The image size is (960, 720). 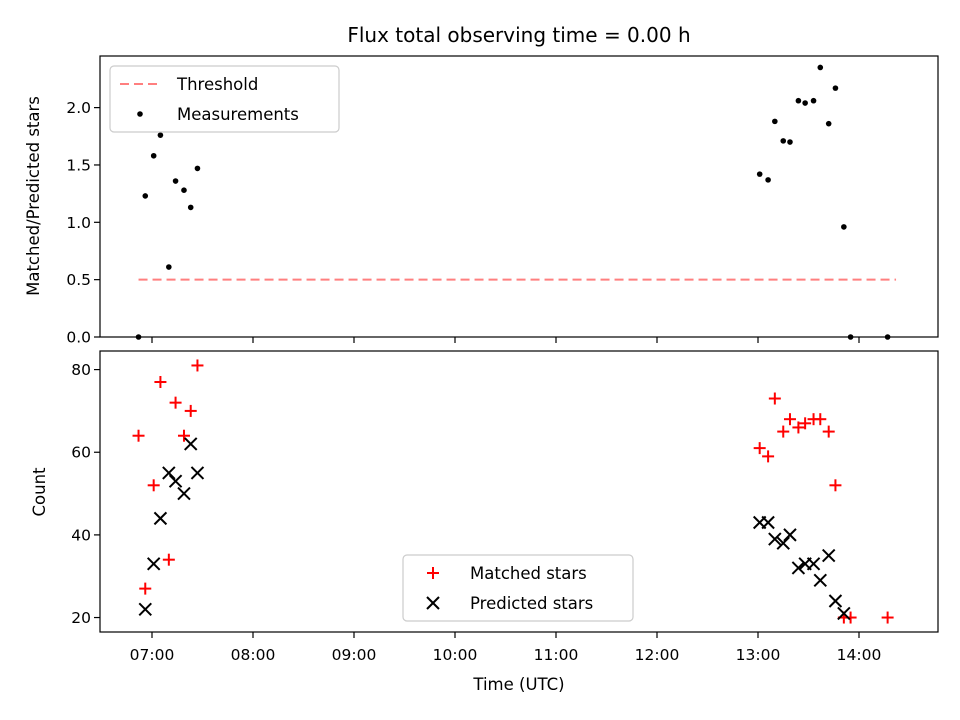 I want to click on top-y-tick-label: 2.0, so click(x=78, y=108).